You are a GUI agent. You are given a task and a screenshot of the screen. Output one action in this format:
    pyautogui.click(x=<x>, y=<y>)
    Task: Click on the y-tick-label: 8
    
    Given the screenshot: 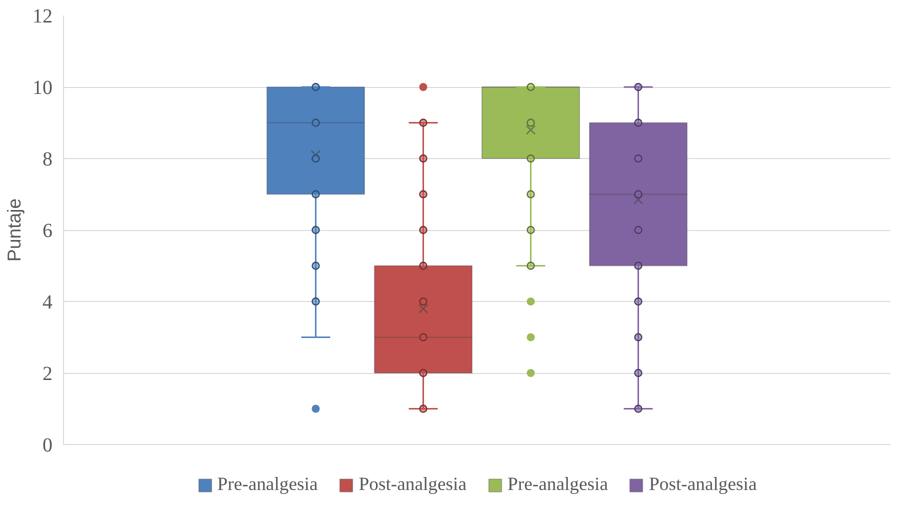 What is the action you would take?
    pyautogui.click(x=47, y=159)
    